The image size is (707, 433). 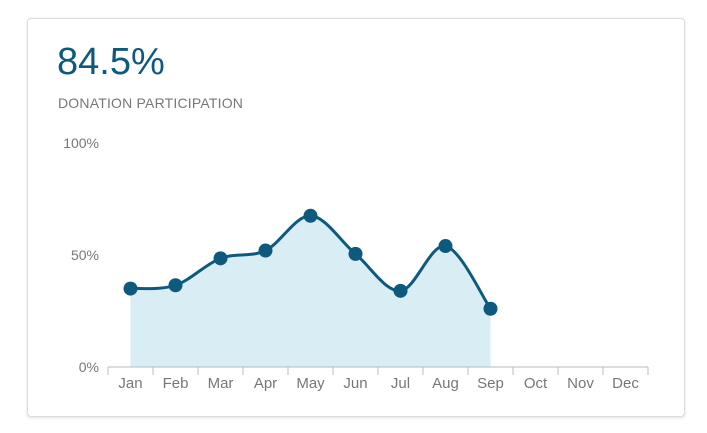 What do you see at coordinates (625, 383) in the screenshot?
I see `x-tick-label: Dec` at bounding box center [625, 383].